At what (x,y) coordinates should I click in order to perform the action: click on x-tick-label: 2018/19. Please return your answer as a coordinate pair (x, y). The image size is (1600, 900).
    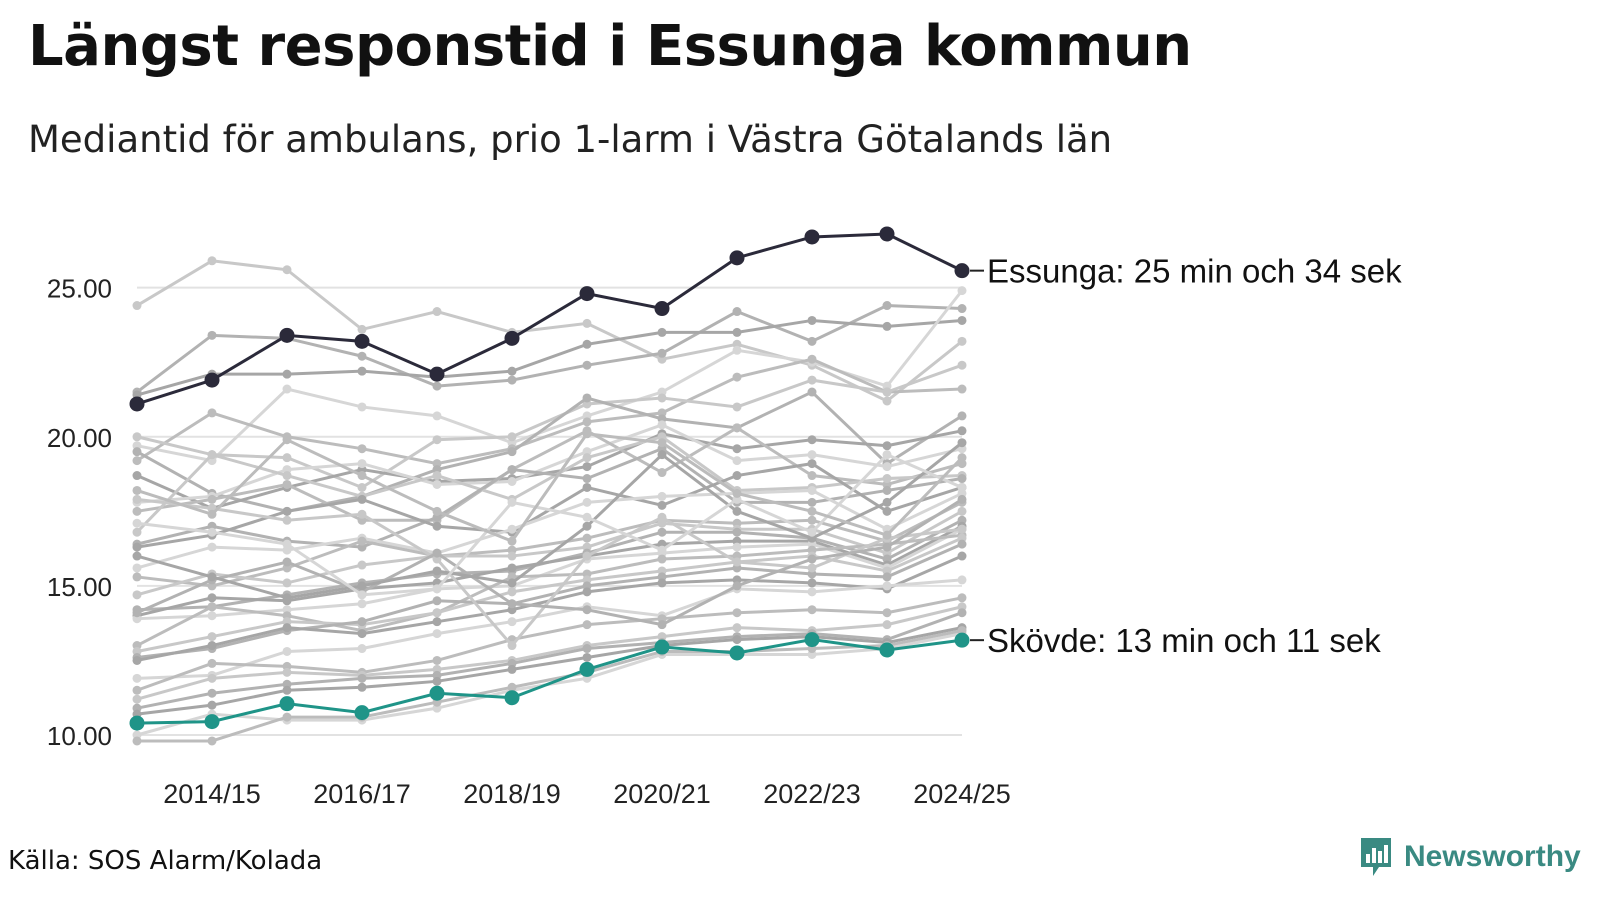
    Looking at the image, I should click on (512, 794).